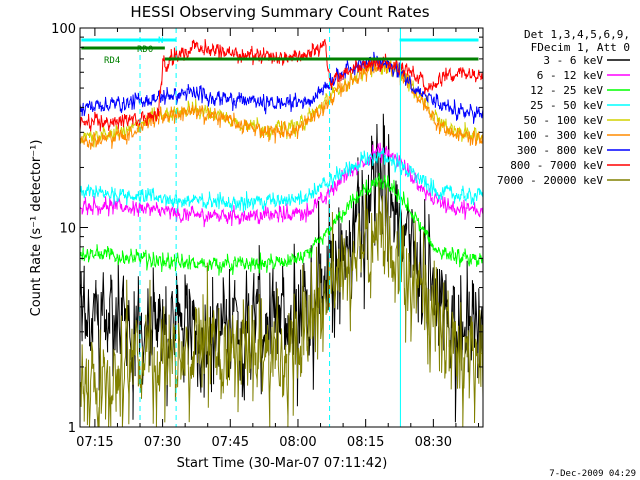  Describe the element at coordinates (297, 442) in the screenshot. I see `x-tick-label-4: 08:00` at that location.